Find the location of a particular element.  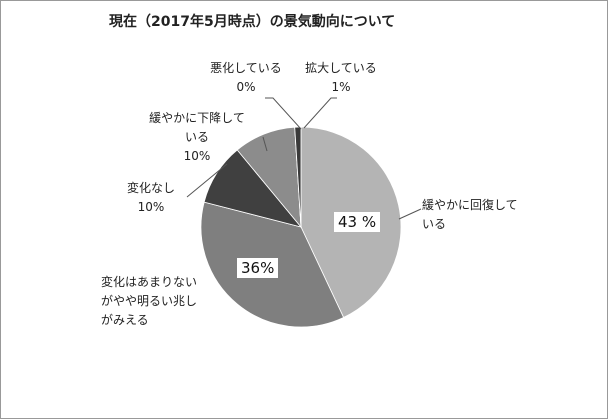

value-label: 36% is located at coordinates (258, 268).